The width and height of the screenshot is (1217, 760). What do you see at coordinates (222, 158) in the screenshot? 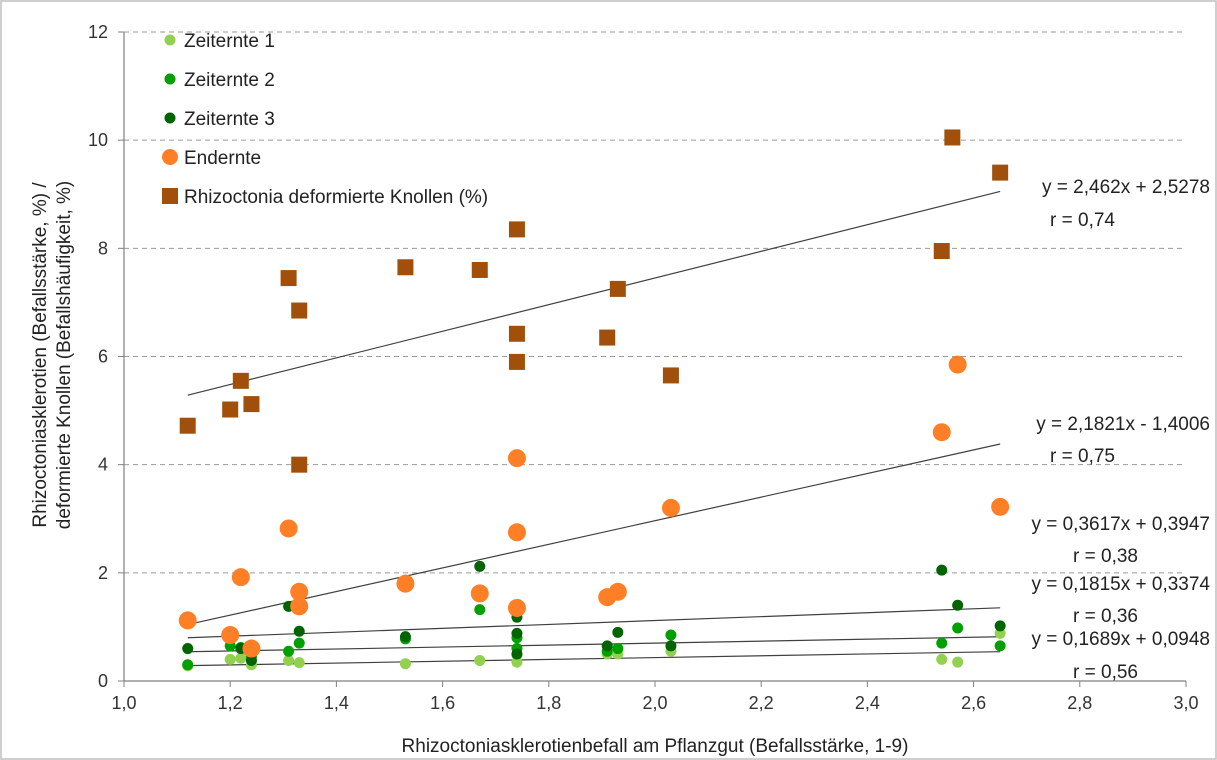
I see `legend-label: Endernte` at bounding box center [222, 158].